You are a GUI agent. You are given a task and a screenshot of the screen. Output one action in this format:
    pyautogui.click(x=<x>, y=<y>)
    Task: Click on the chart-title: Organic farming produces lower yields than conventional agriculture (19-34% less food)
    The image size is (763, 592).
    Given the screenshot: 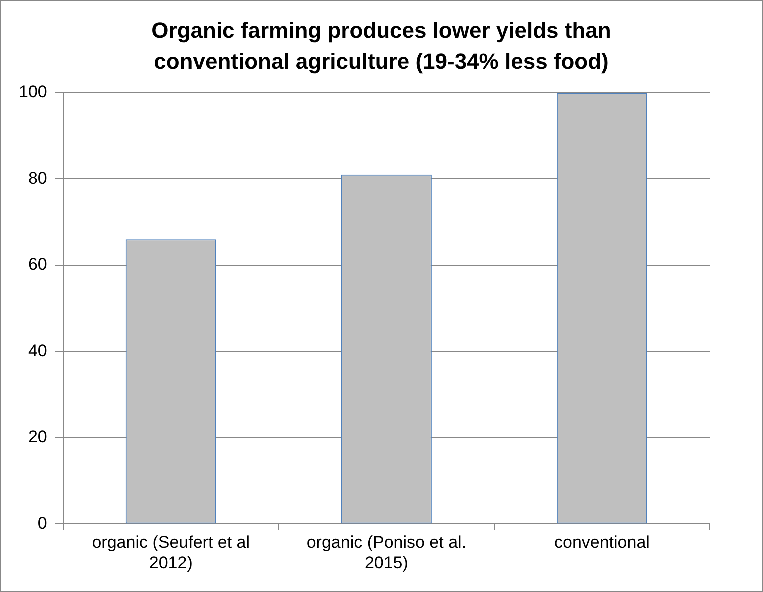 What is the action you would take?
    pyautogui.click(x=381, y=46)
    